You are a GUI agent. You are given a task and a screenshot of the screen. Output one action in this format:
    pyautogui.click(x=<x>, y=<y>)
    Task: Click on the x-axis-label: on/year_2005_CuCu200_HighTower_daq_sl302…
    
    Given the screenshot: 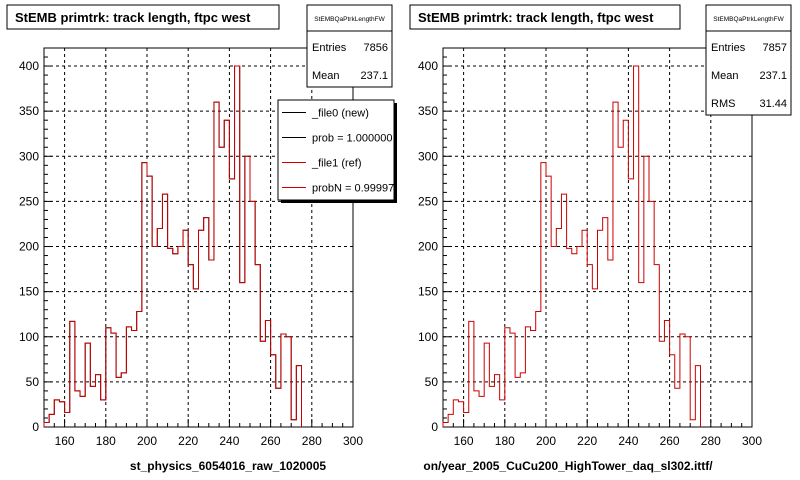 What is the action you would take?
    pyautogui.click(x=568, y=466)
    